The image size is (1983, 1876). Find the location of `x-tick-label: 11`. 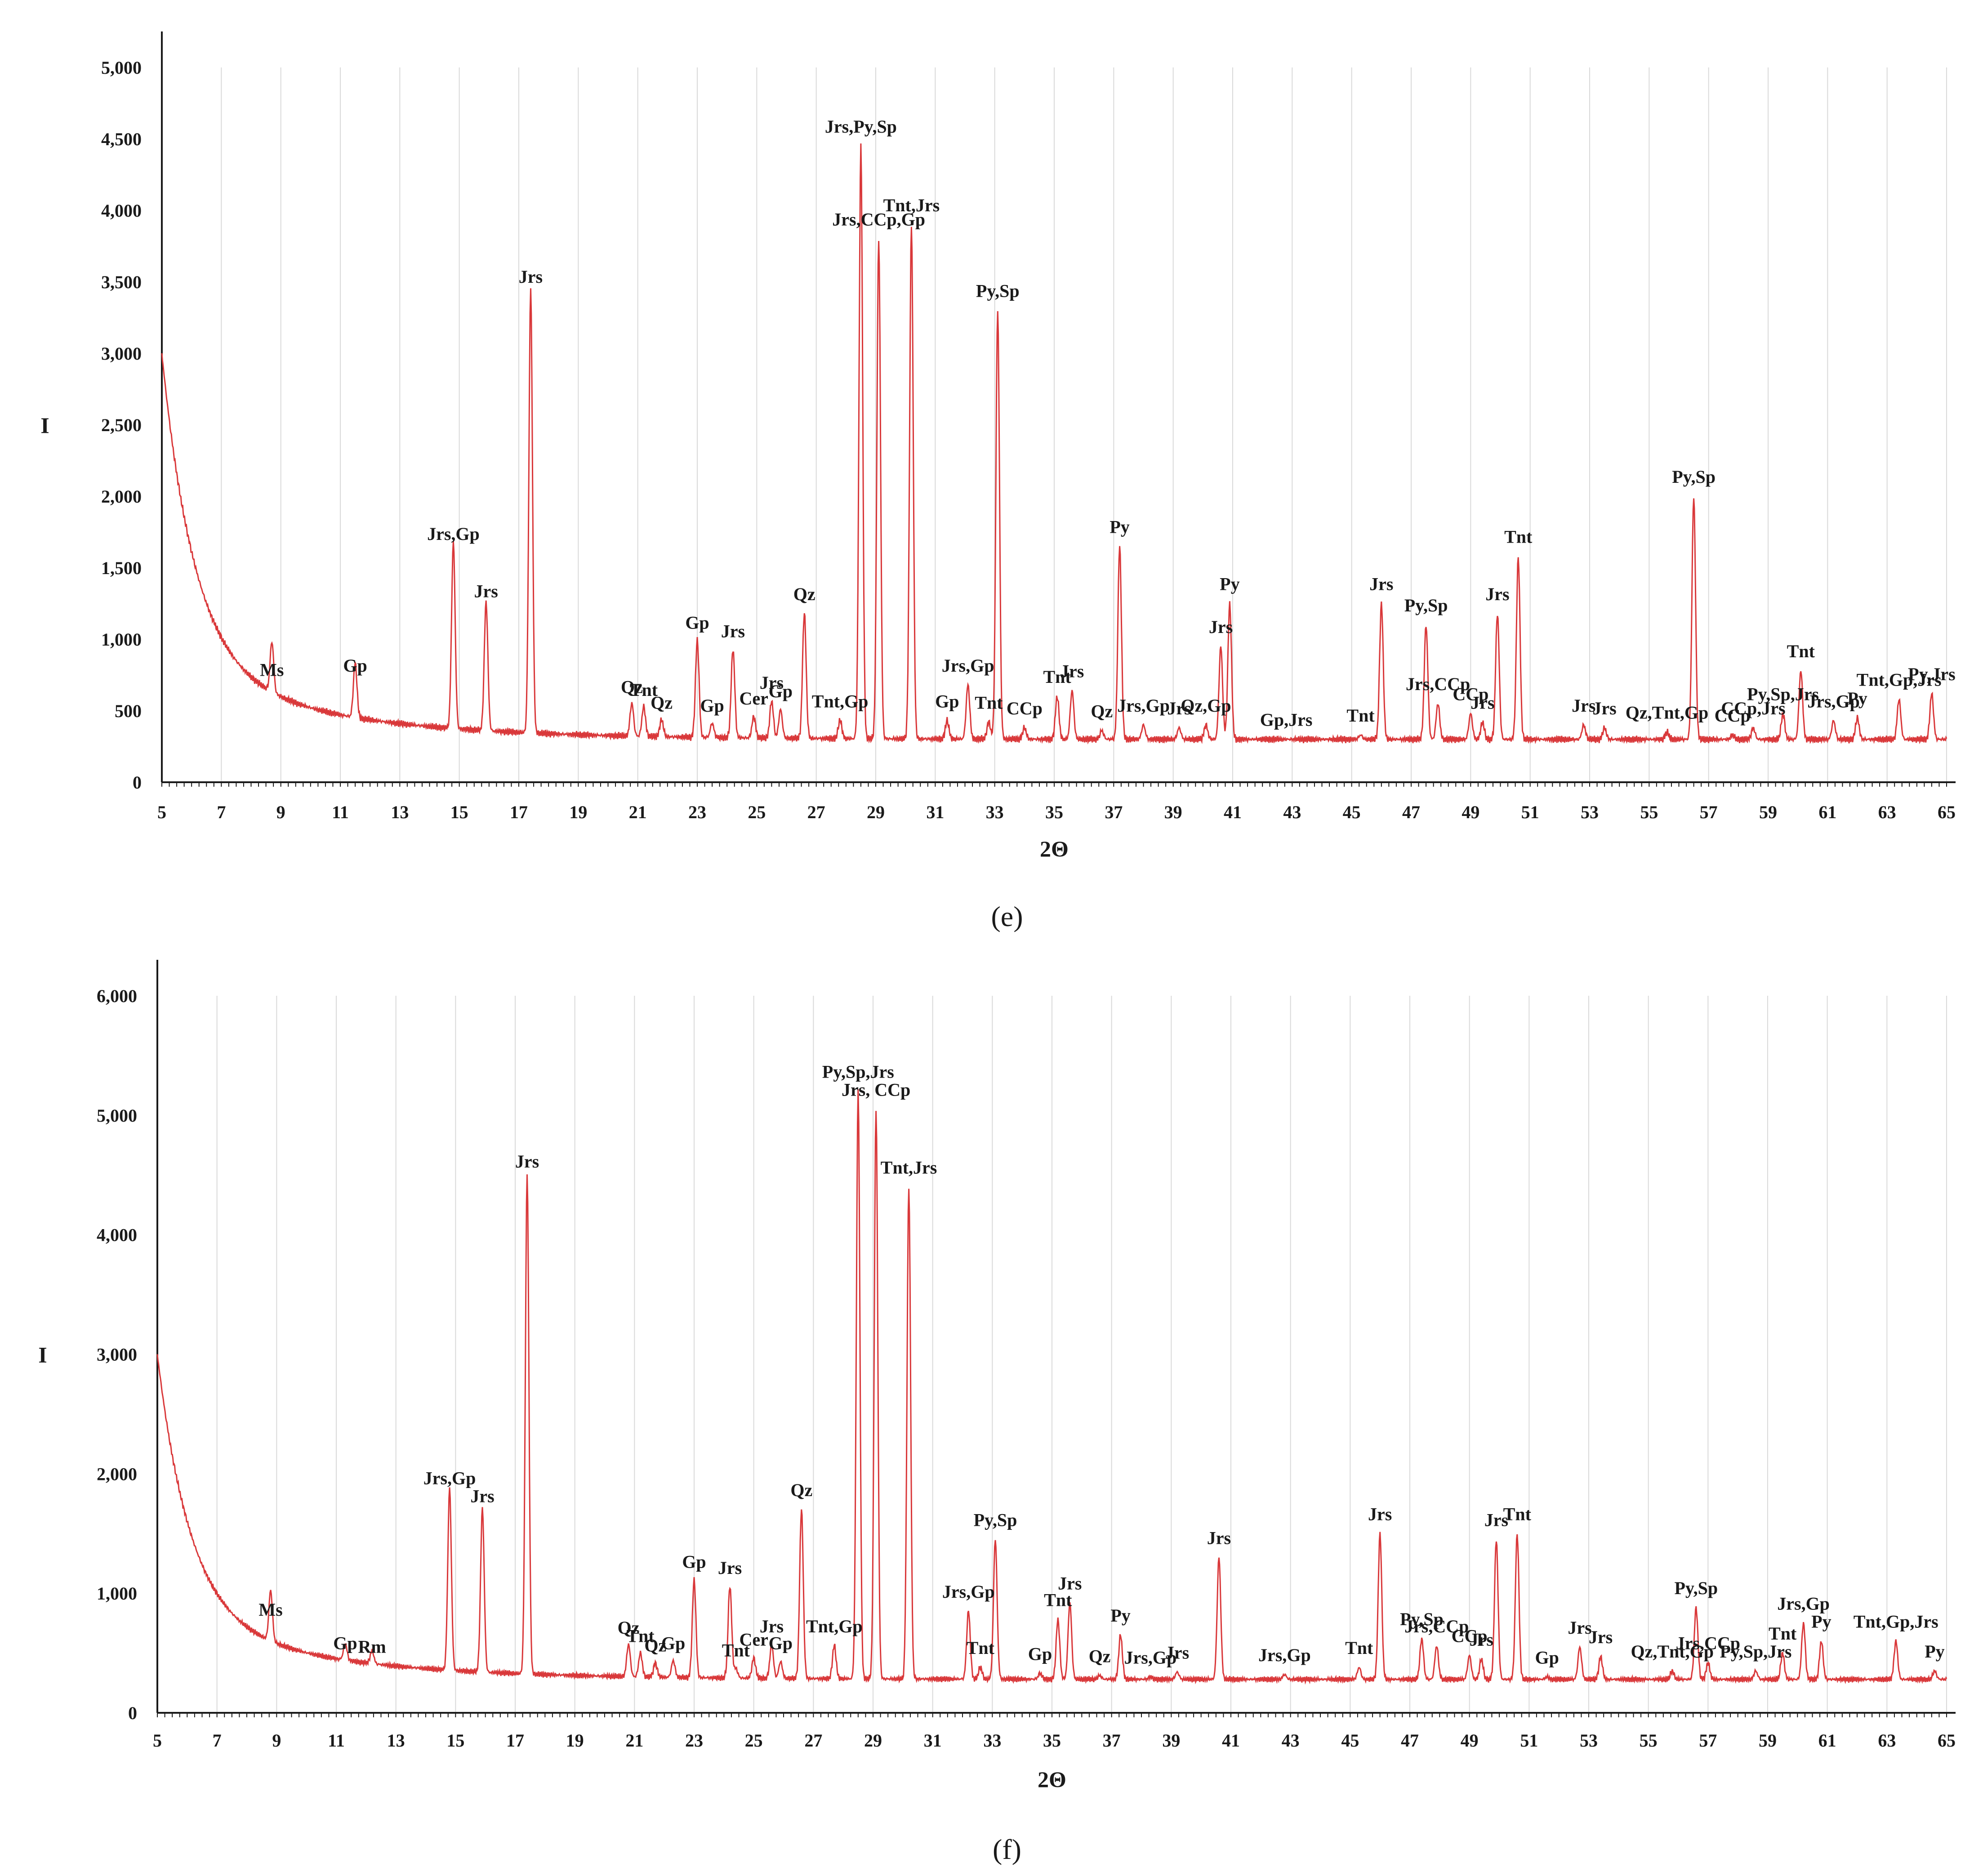

x-tick-label: 11 is located at coordinates (336, 1740).